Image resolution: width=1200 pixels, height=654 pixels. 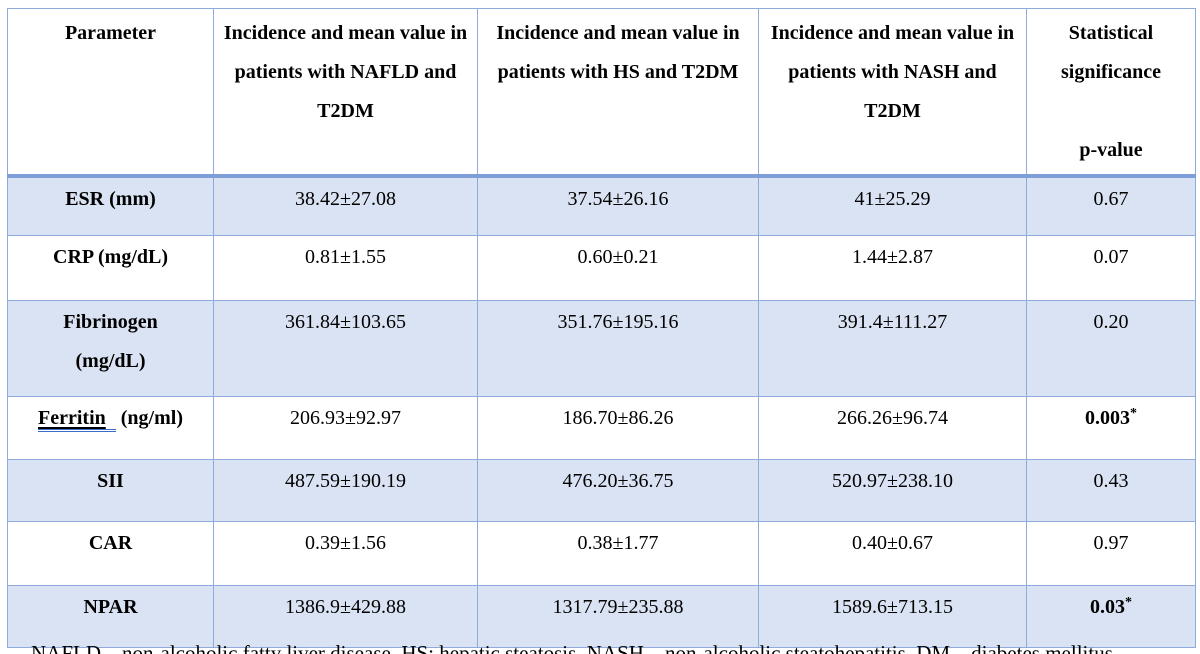 I want to click on value-nafld: 0.81±1.55, so click(x=345, y=268).